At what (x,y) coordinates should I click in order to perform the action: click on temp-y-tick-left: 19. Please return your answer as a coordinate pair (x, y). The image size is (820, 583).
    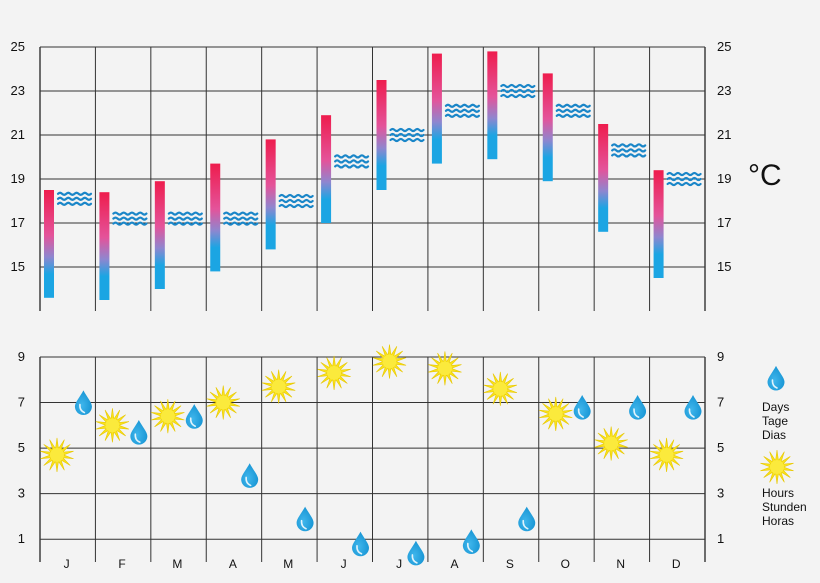
    Looking at the image, I should click on (18, 178).